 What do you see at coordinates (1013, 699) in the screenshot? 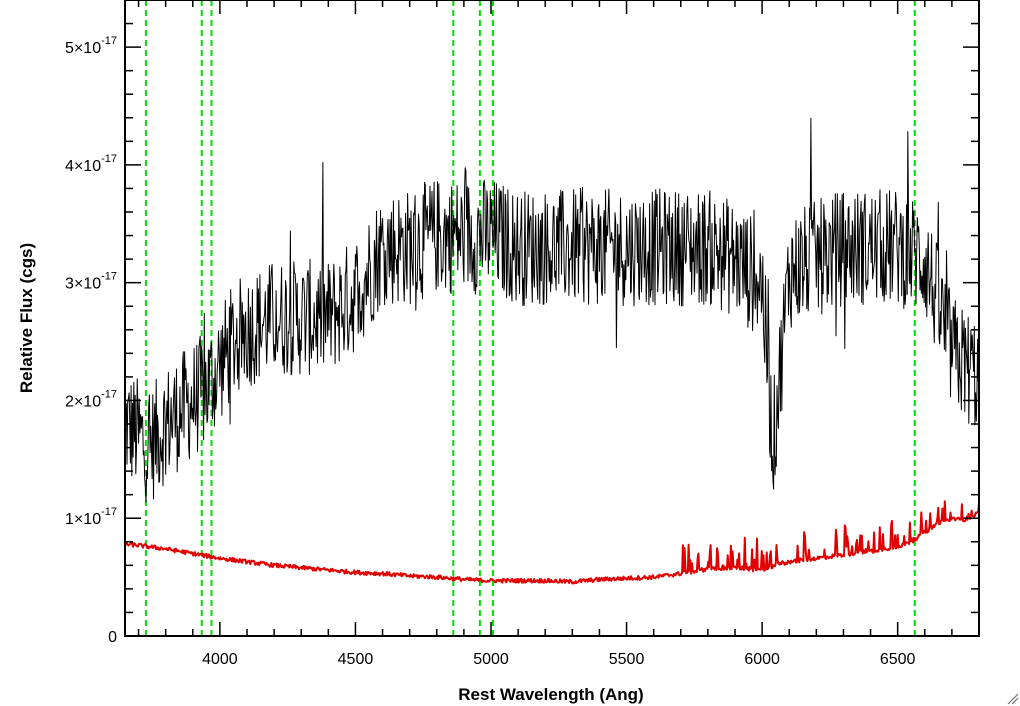
I see `resize-grip-icon` at bounding box center [1013, 699].